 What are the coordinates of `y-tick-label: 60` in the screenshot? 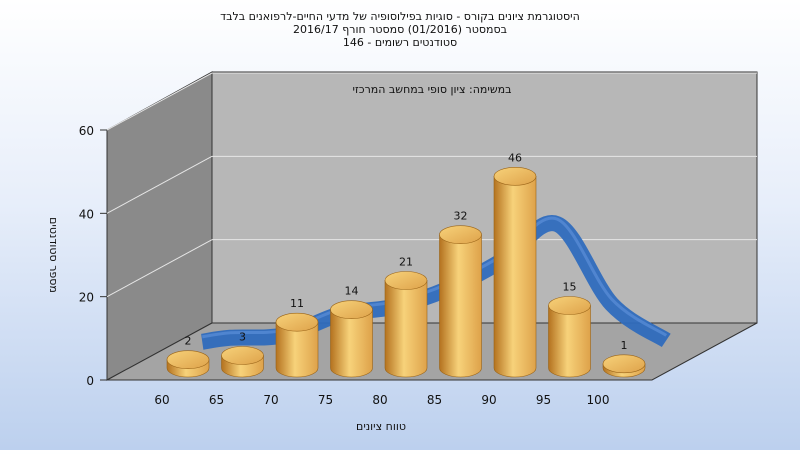 It's located at (86, 131).